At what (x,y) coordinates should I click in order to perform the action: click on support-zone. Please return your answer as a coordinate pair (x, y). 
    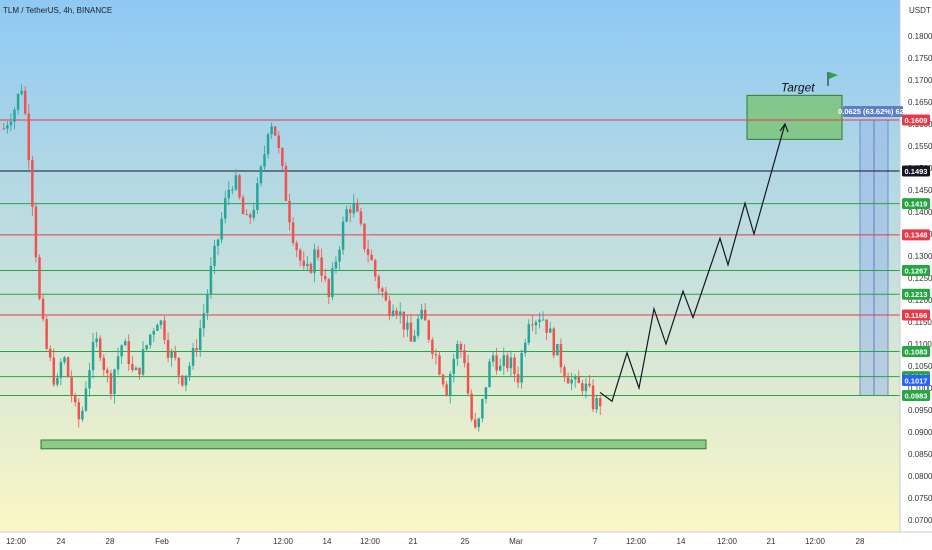
    Looking at the image, I should click on (373, 444).